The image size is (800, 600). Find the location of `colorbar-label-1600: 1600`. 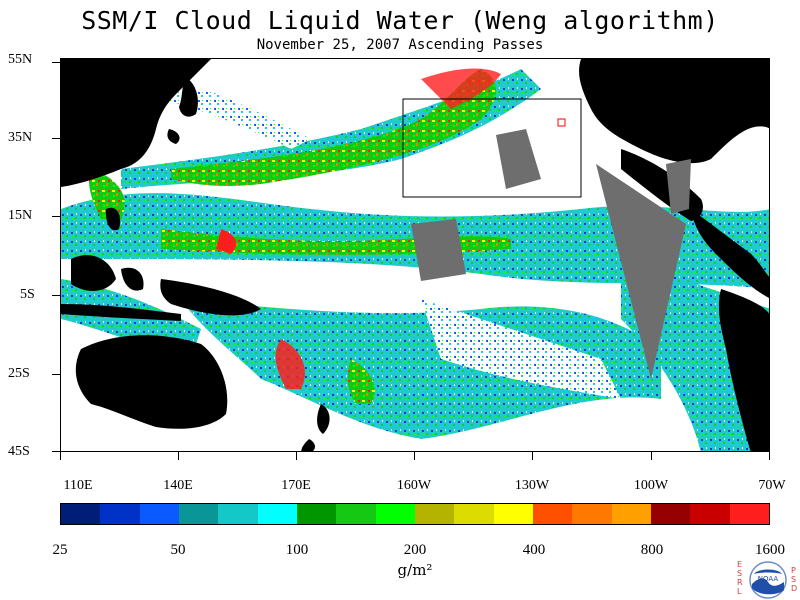

colorbar-label-1600: 1600 is located at coordinates (770, 550).